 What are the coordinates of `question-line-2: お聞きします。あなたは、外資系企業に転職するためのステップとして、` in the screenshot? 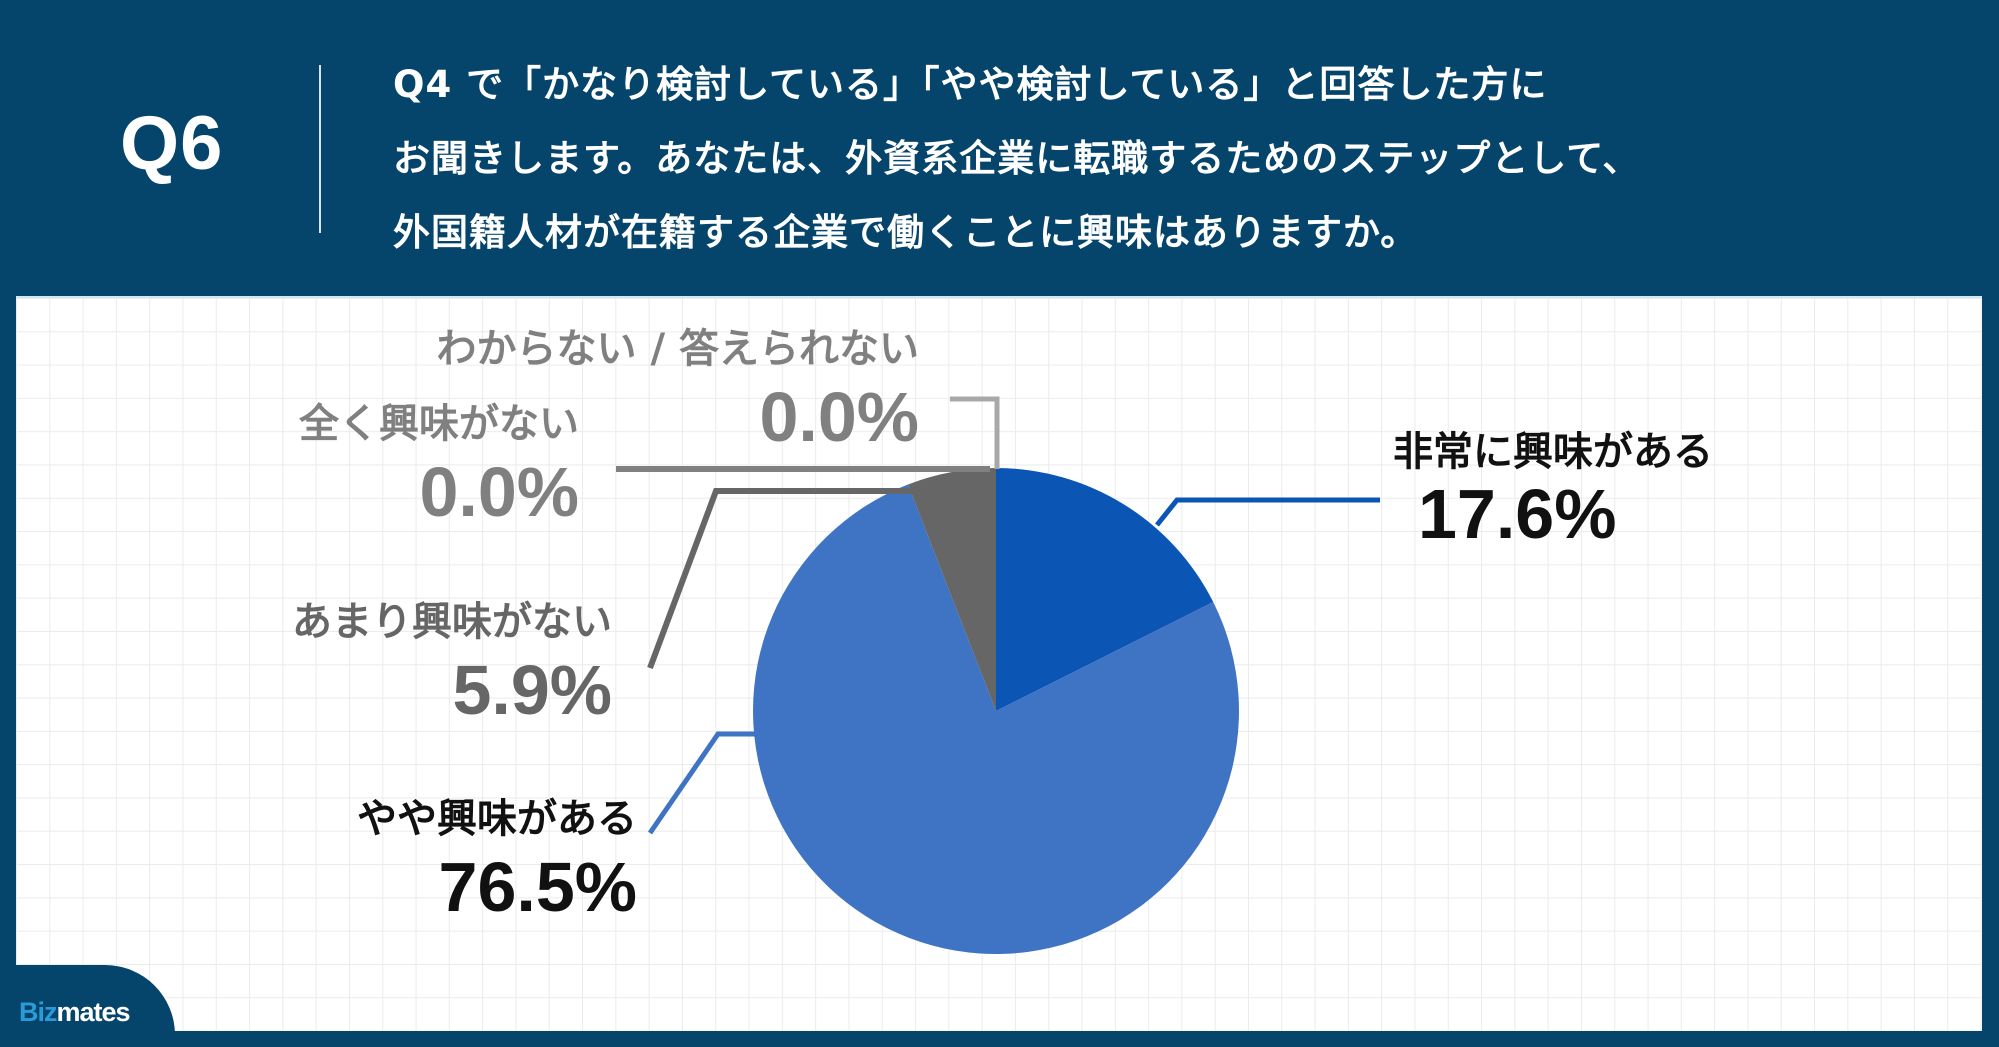 It's located at (1017, 158).